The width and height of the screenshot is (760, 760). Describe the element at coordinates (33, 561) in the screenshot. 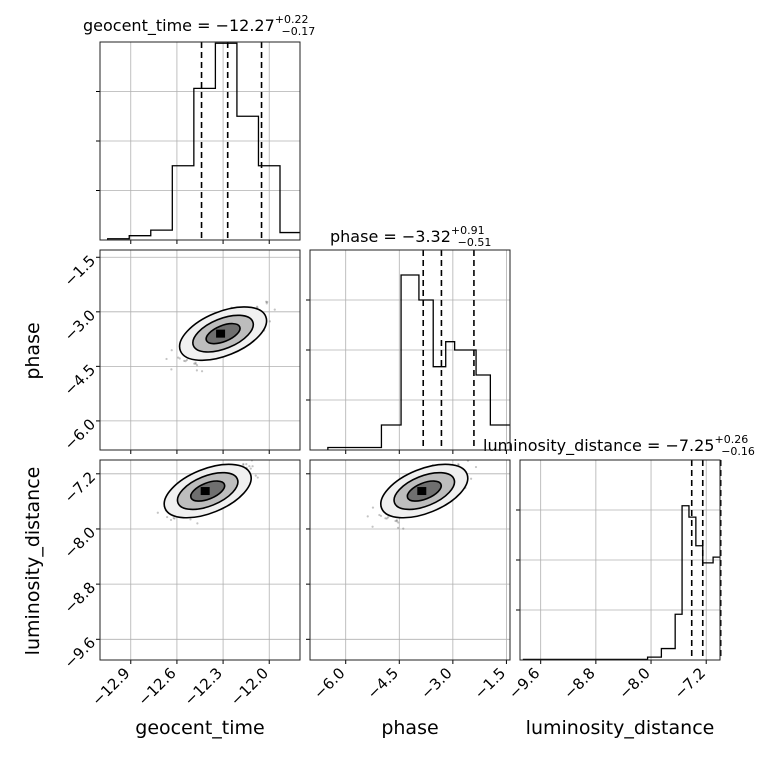

I see `ylabel-luminosity-distance: luminosity_distance` at that location.